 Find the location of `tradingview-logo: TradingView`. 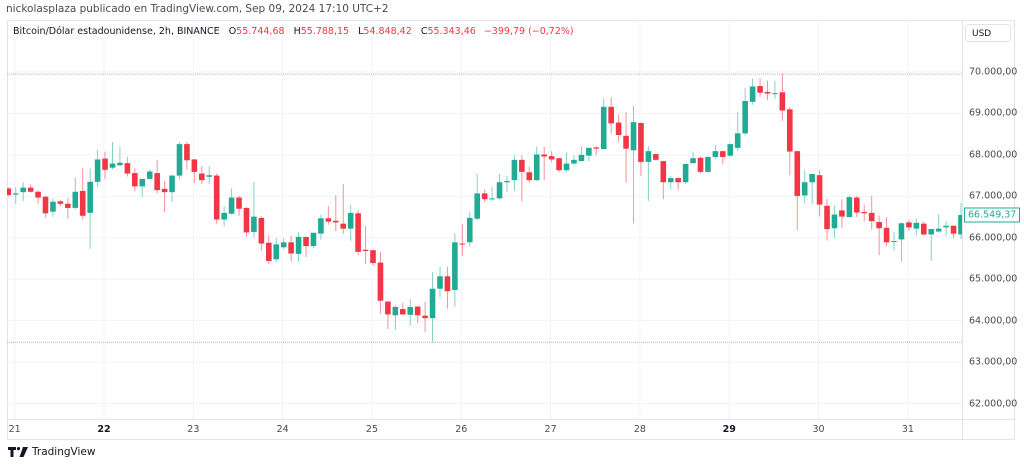

tradingview-logo: TradingView is located at coordinates (51, 452).